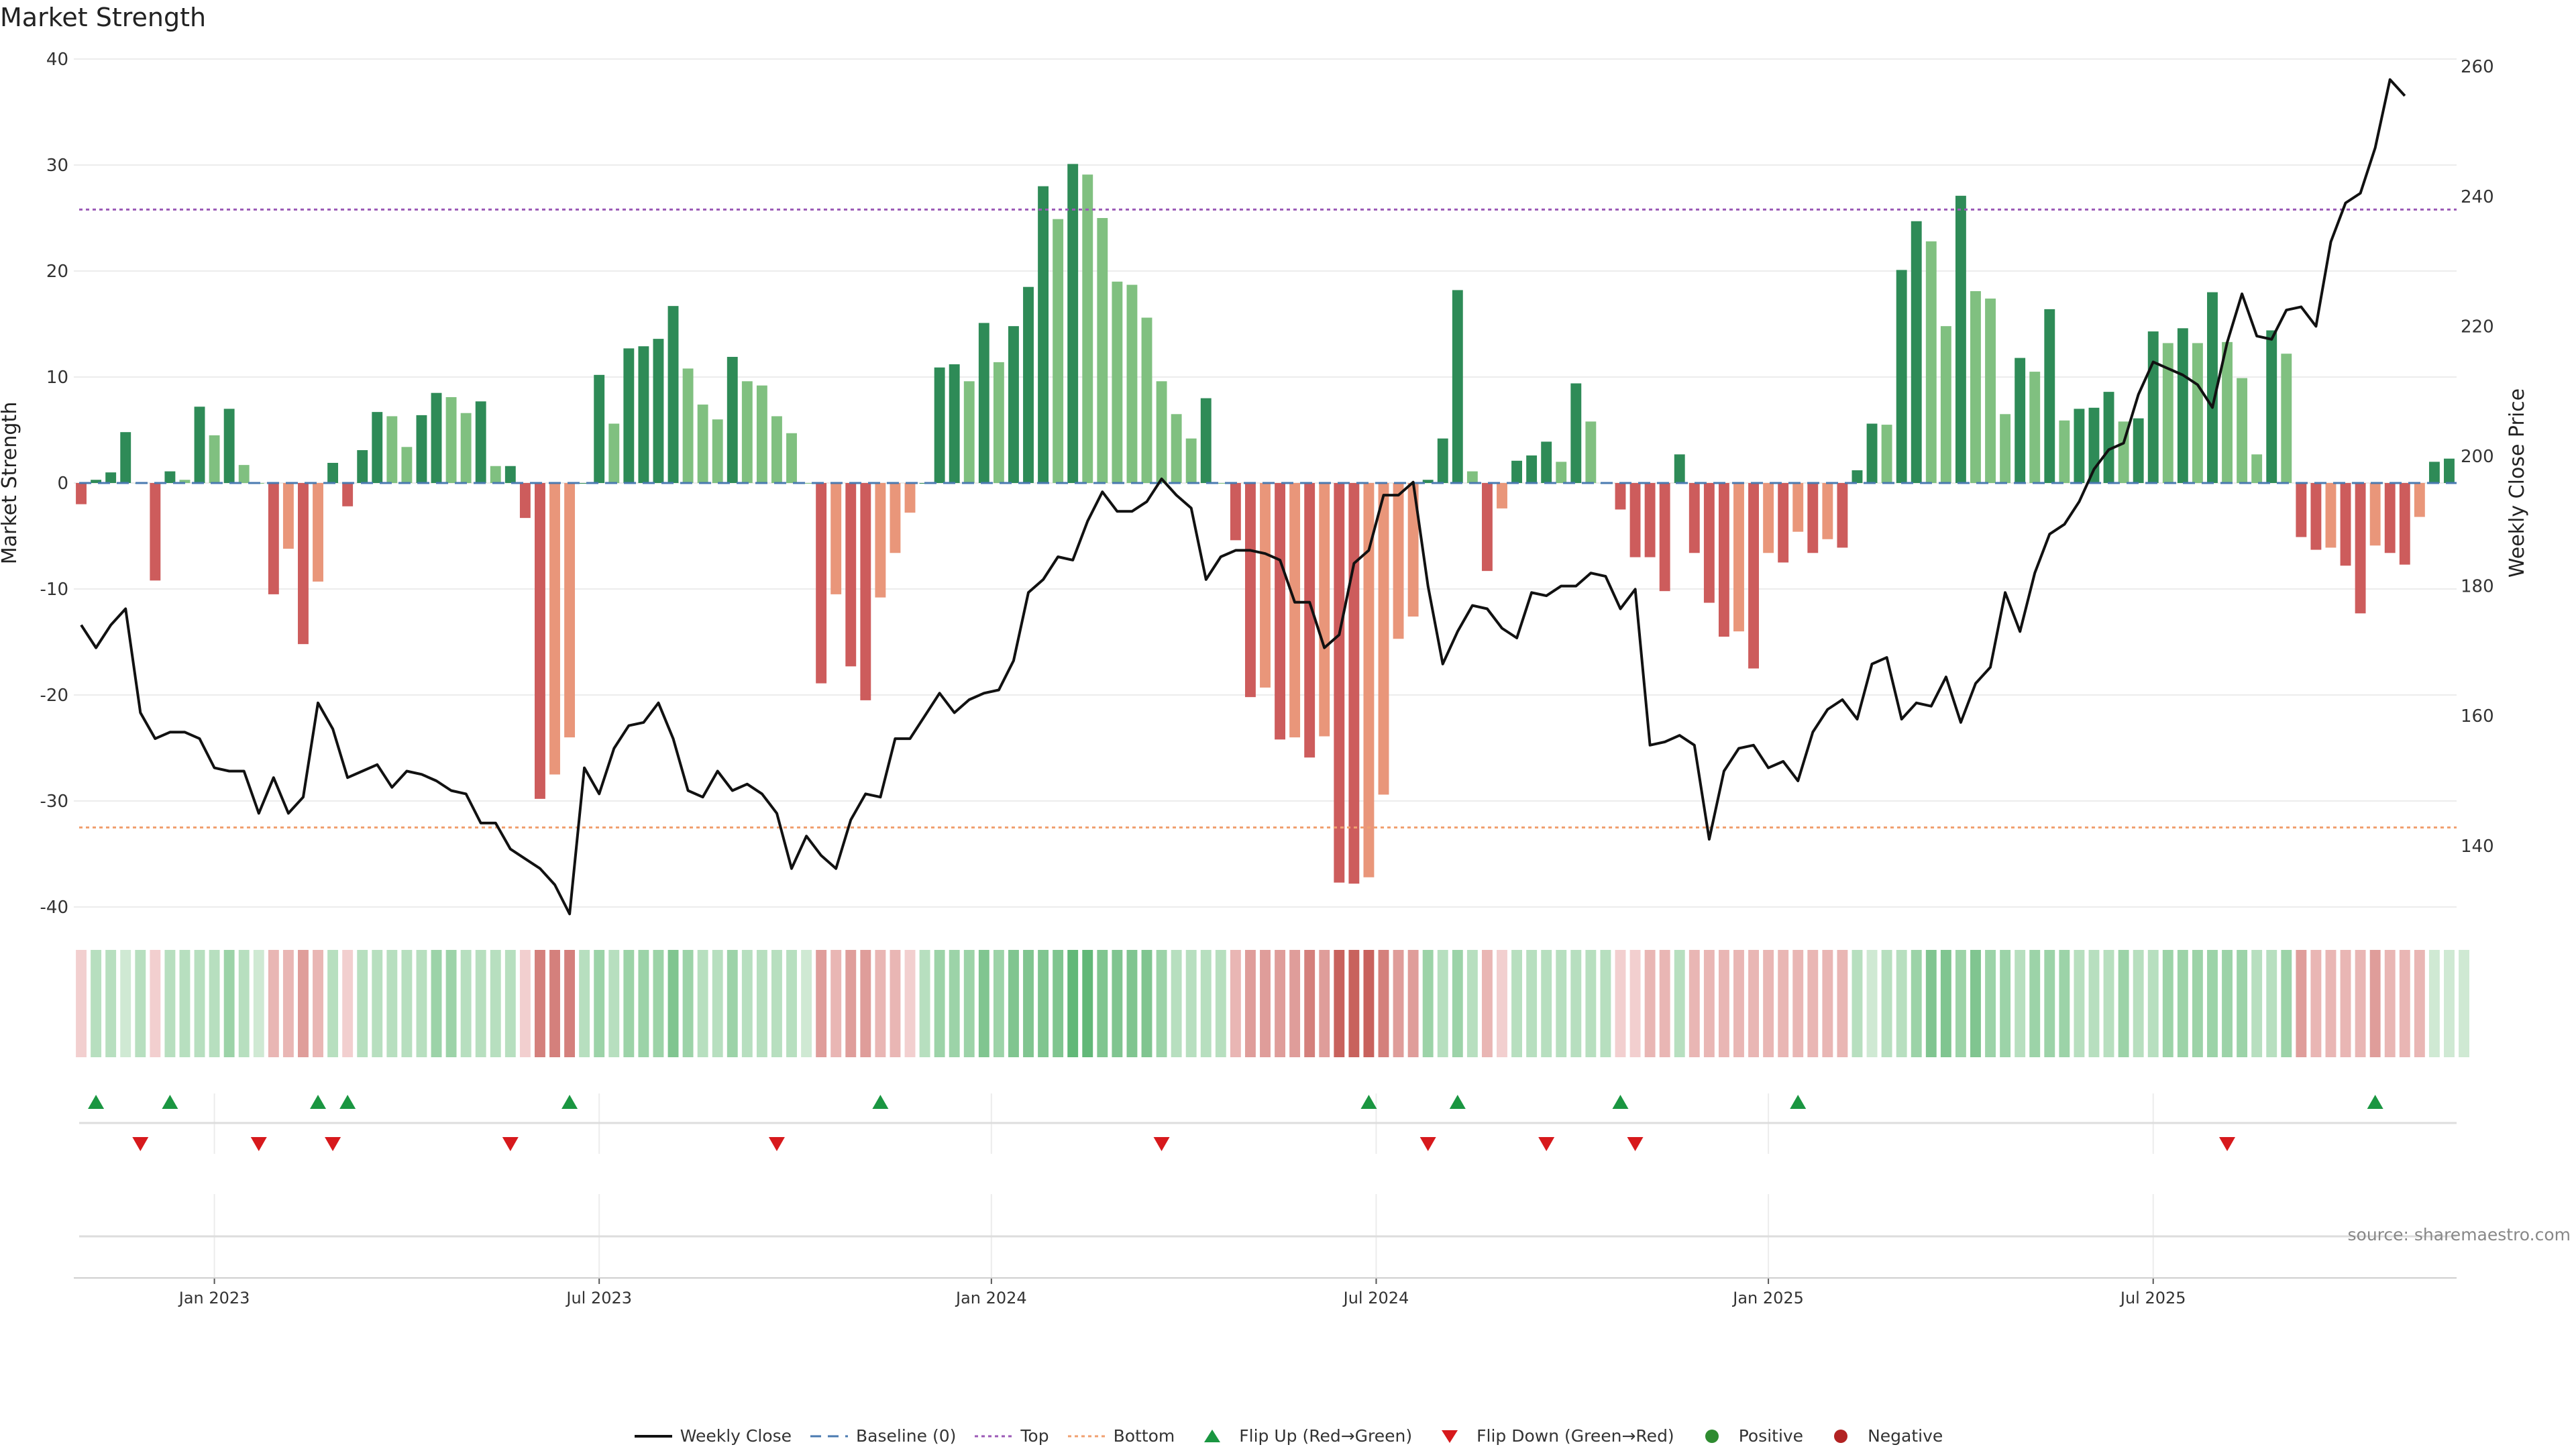  Describe the element at coordinates (1235, 1123) in the screenshot. I see `flip-markers` at that location.